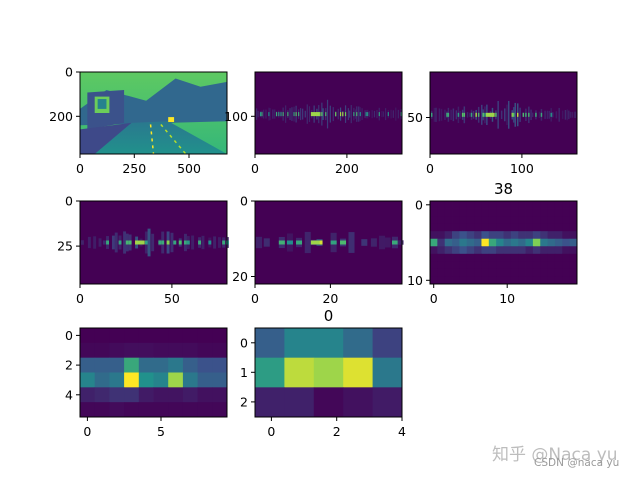 This screenshot has width=640, height=480. I want to click on y-tick-label: 0, so click(69, 72).